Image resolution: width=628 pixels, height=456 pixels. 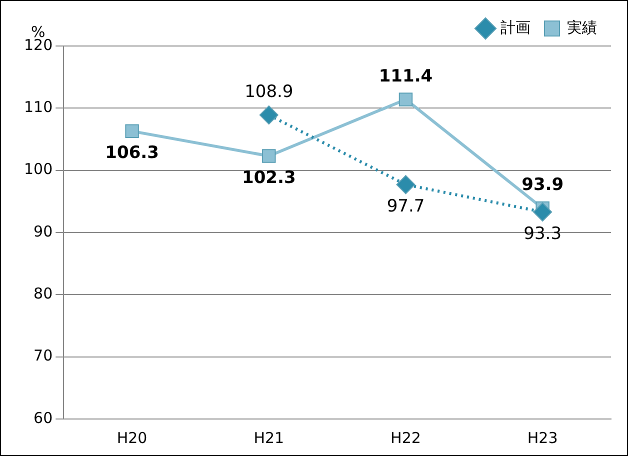 What do you see at coordinates (43, 293) in the screenshot?
I see `y-tick-label: 80` at bounding box center [43, 293].